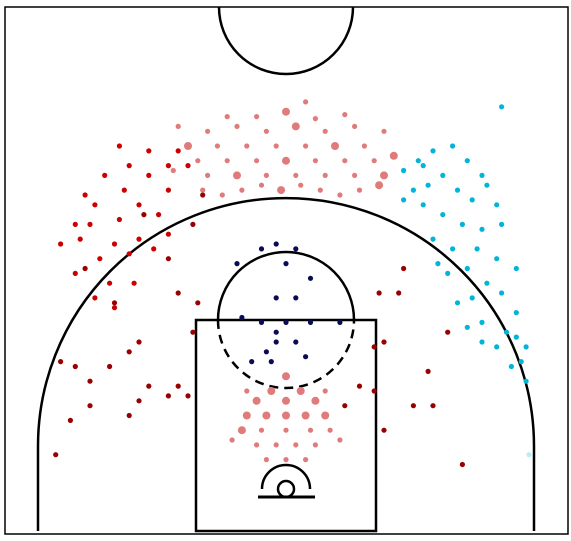 The width and height of the screenshot is (571, 541). I want to click on half-court-circle, so click(286, 41).